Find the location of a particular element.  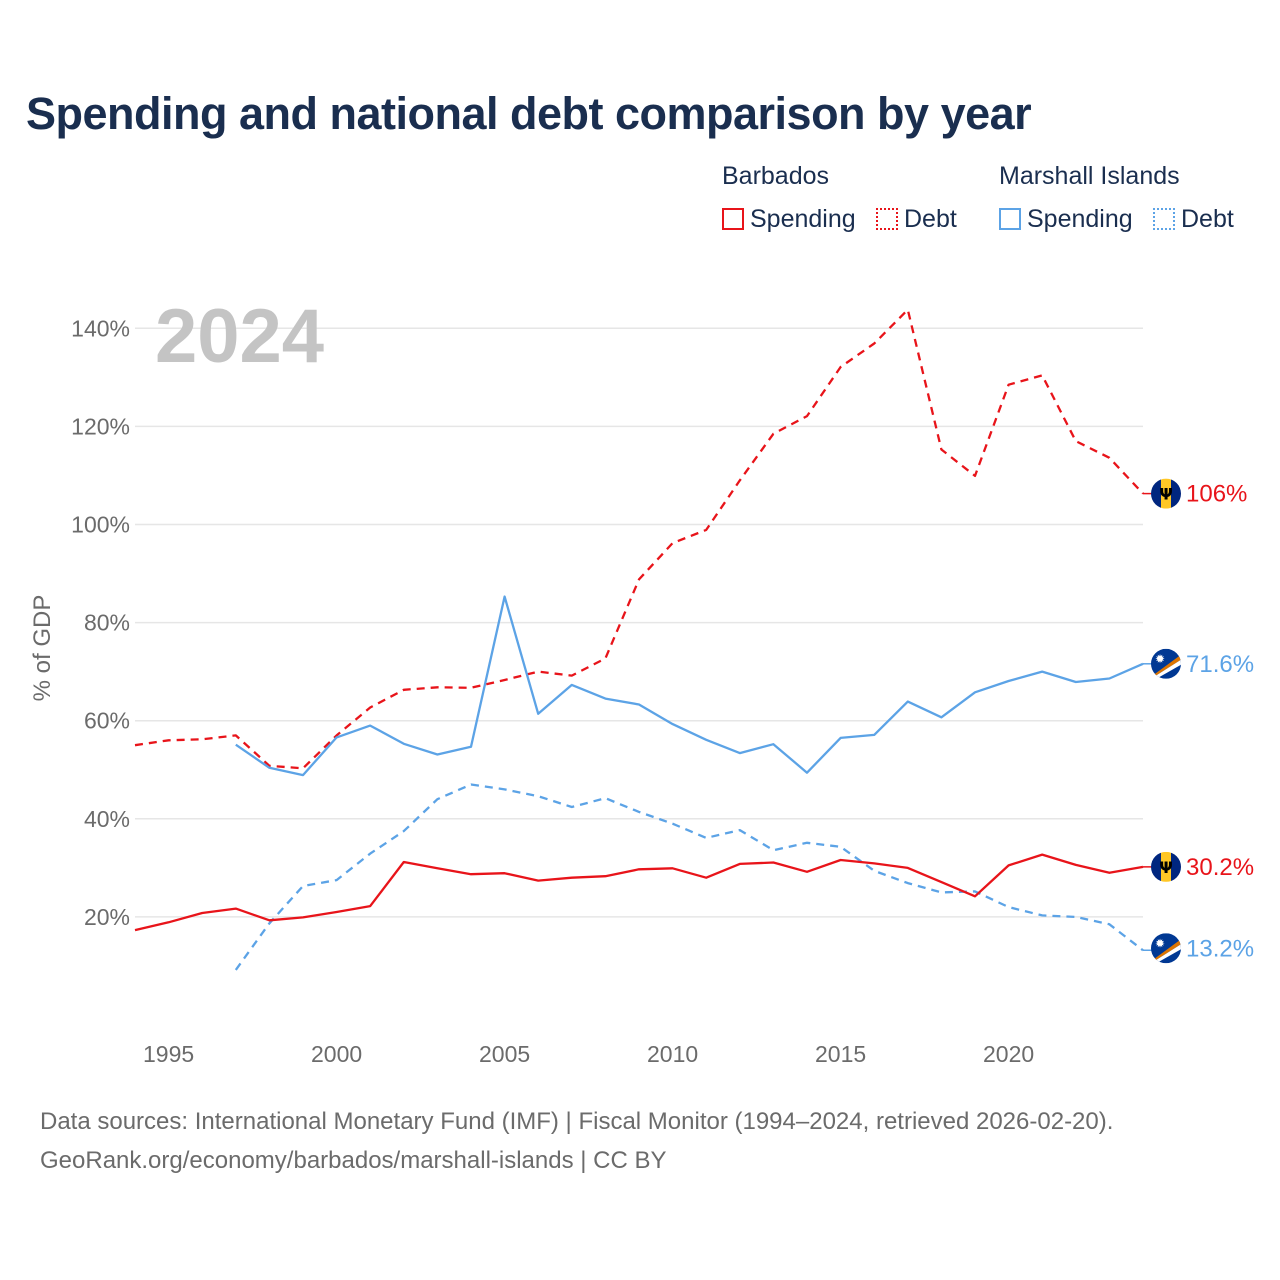

y-tick-label: 100% is located at coordinates (100, 525).